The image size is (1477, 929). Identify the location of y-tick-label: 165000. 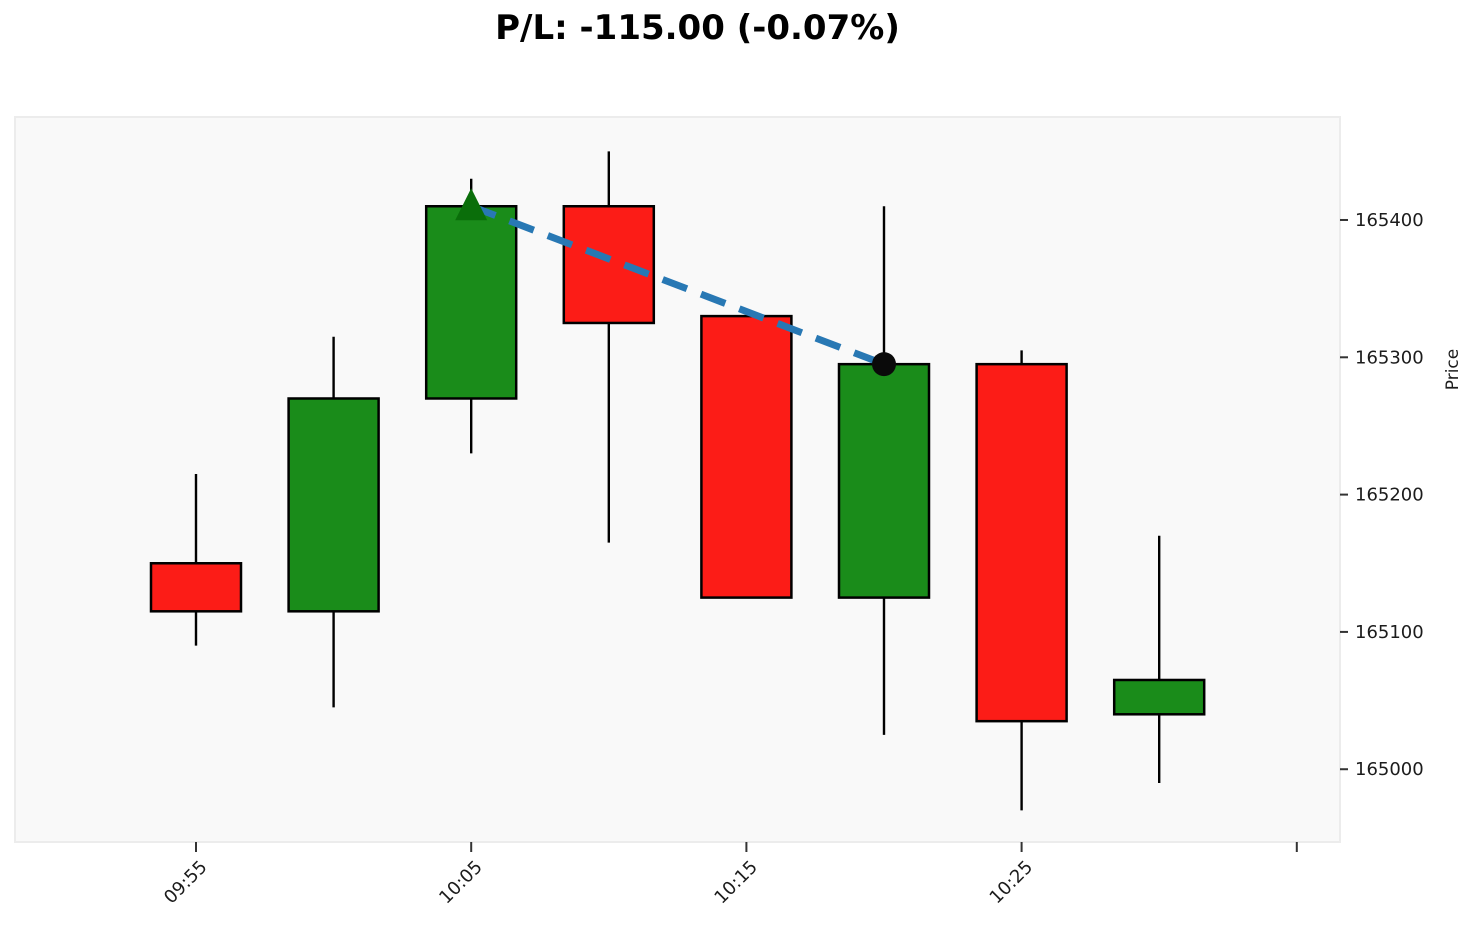
(1389, 769).